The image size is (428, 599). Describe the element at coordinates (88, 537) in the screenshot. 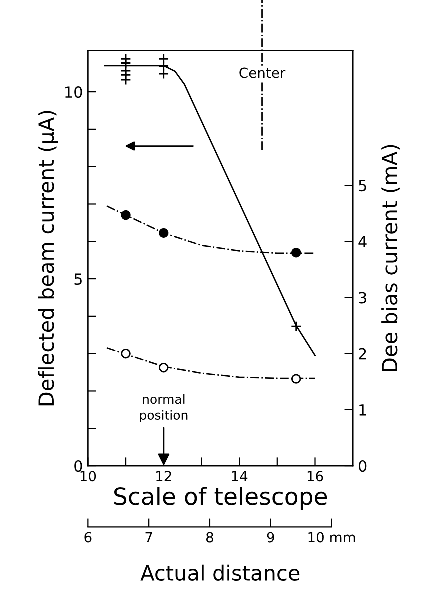

I see `x2-tick-label: 6` at that location.